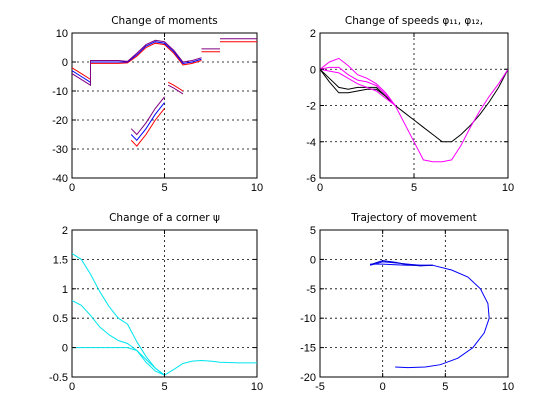 This screenshot has height=420, width=560. Describe the element at coordinates (60, 319) in the screenshot. I see `y-tick-label: 0.5` at that location.